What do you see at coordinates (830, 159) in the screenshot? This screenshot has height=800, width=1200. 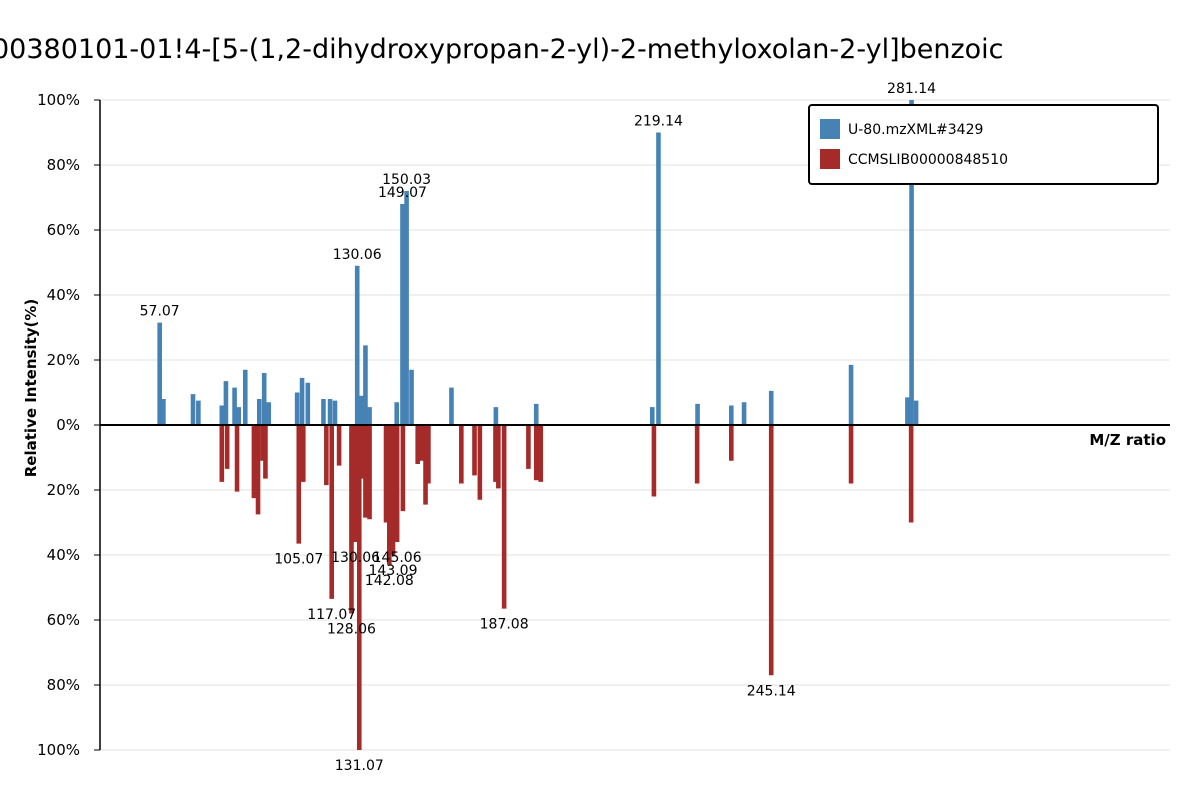 I see `legend-swatch-library` at bounding box center [830, 159].